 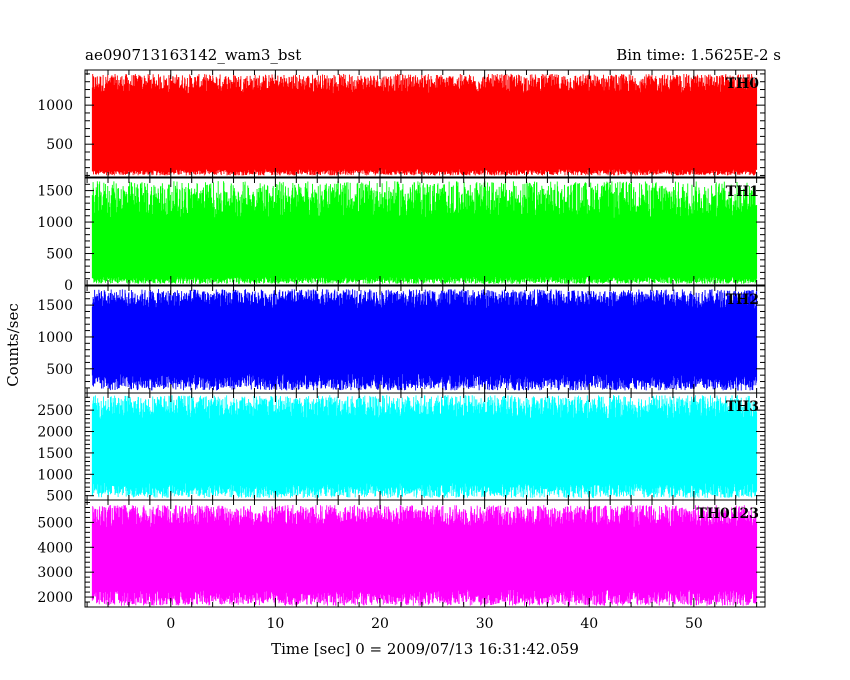 I want to click on panel-label-th1: TH1, so click(x=742, y=192).